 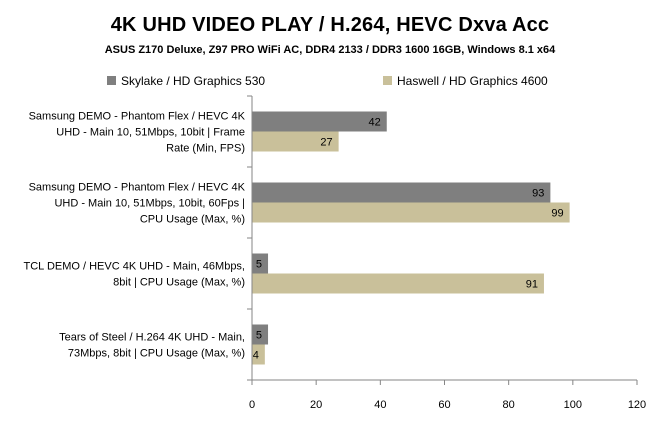 What do you see at coordinates (444, 405) in the screenshot?
I see `x-tick-label: 60` at bounding box center [444, 405].